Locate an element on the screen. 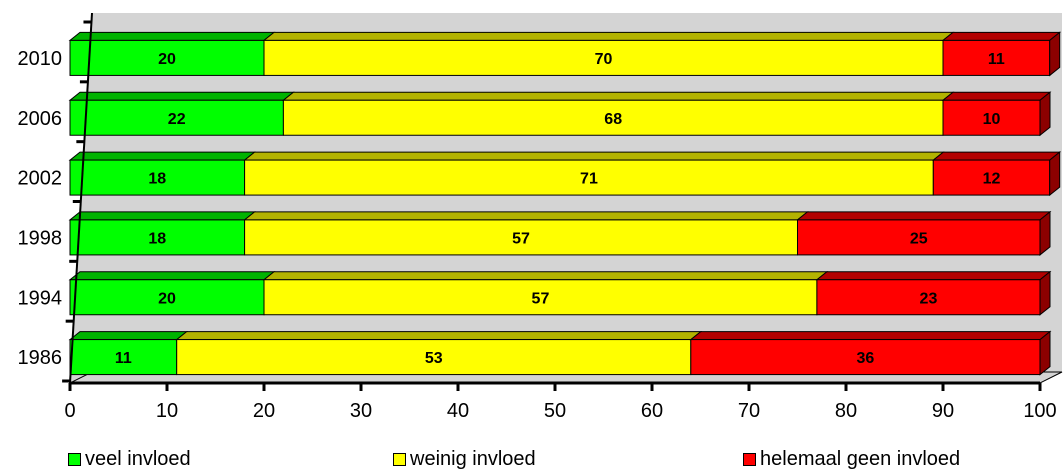 This screenshot has width=1063, height=473. bar-top-2010-s1 is located at coordinates (608, 36).